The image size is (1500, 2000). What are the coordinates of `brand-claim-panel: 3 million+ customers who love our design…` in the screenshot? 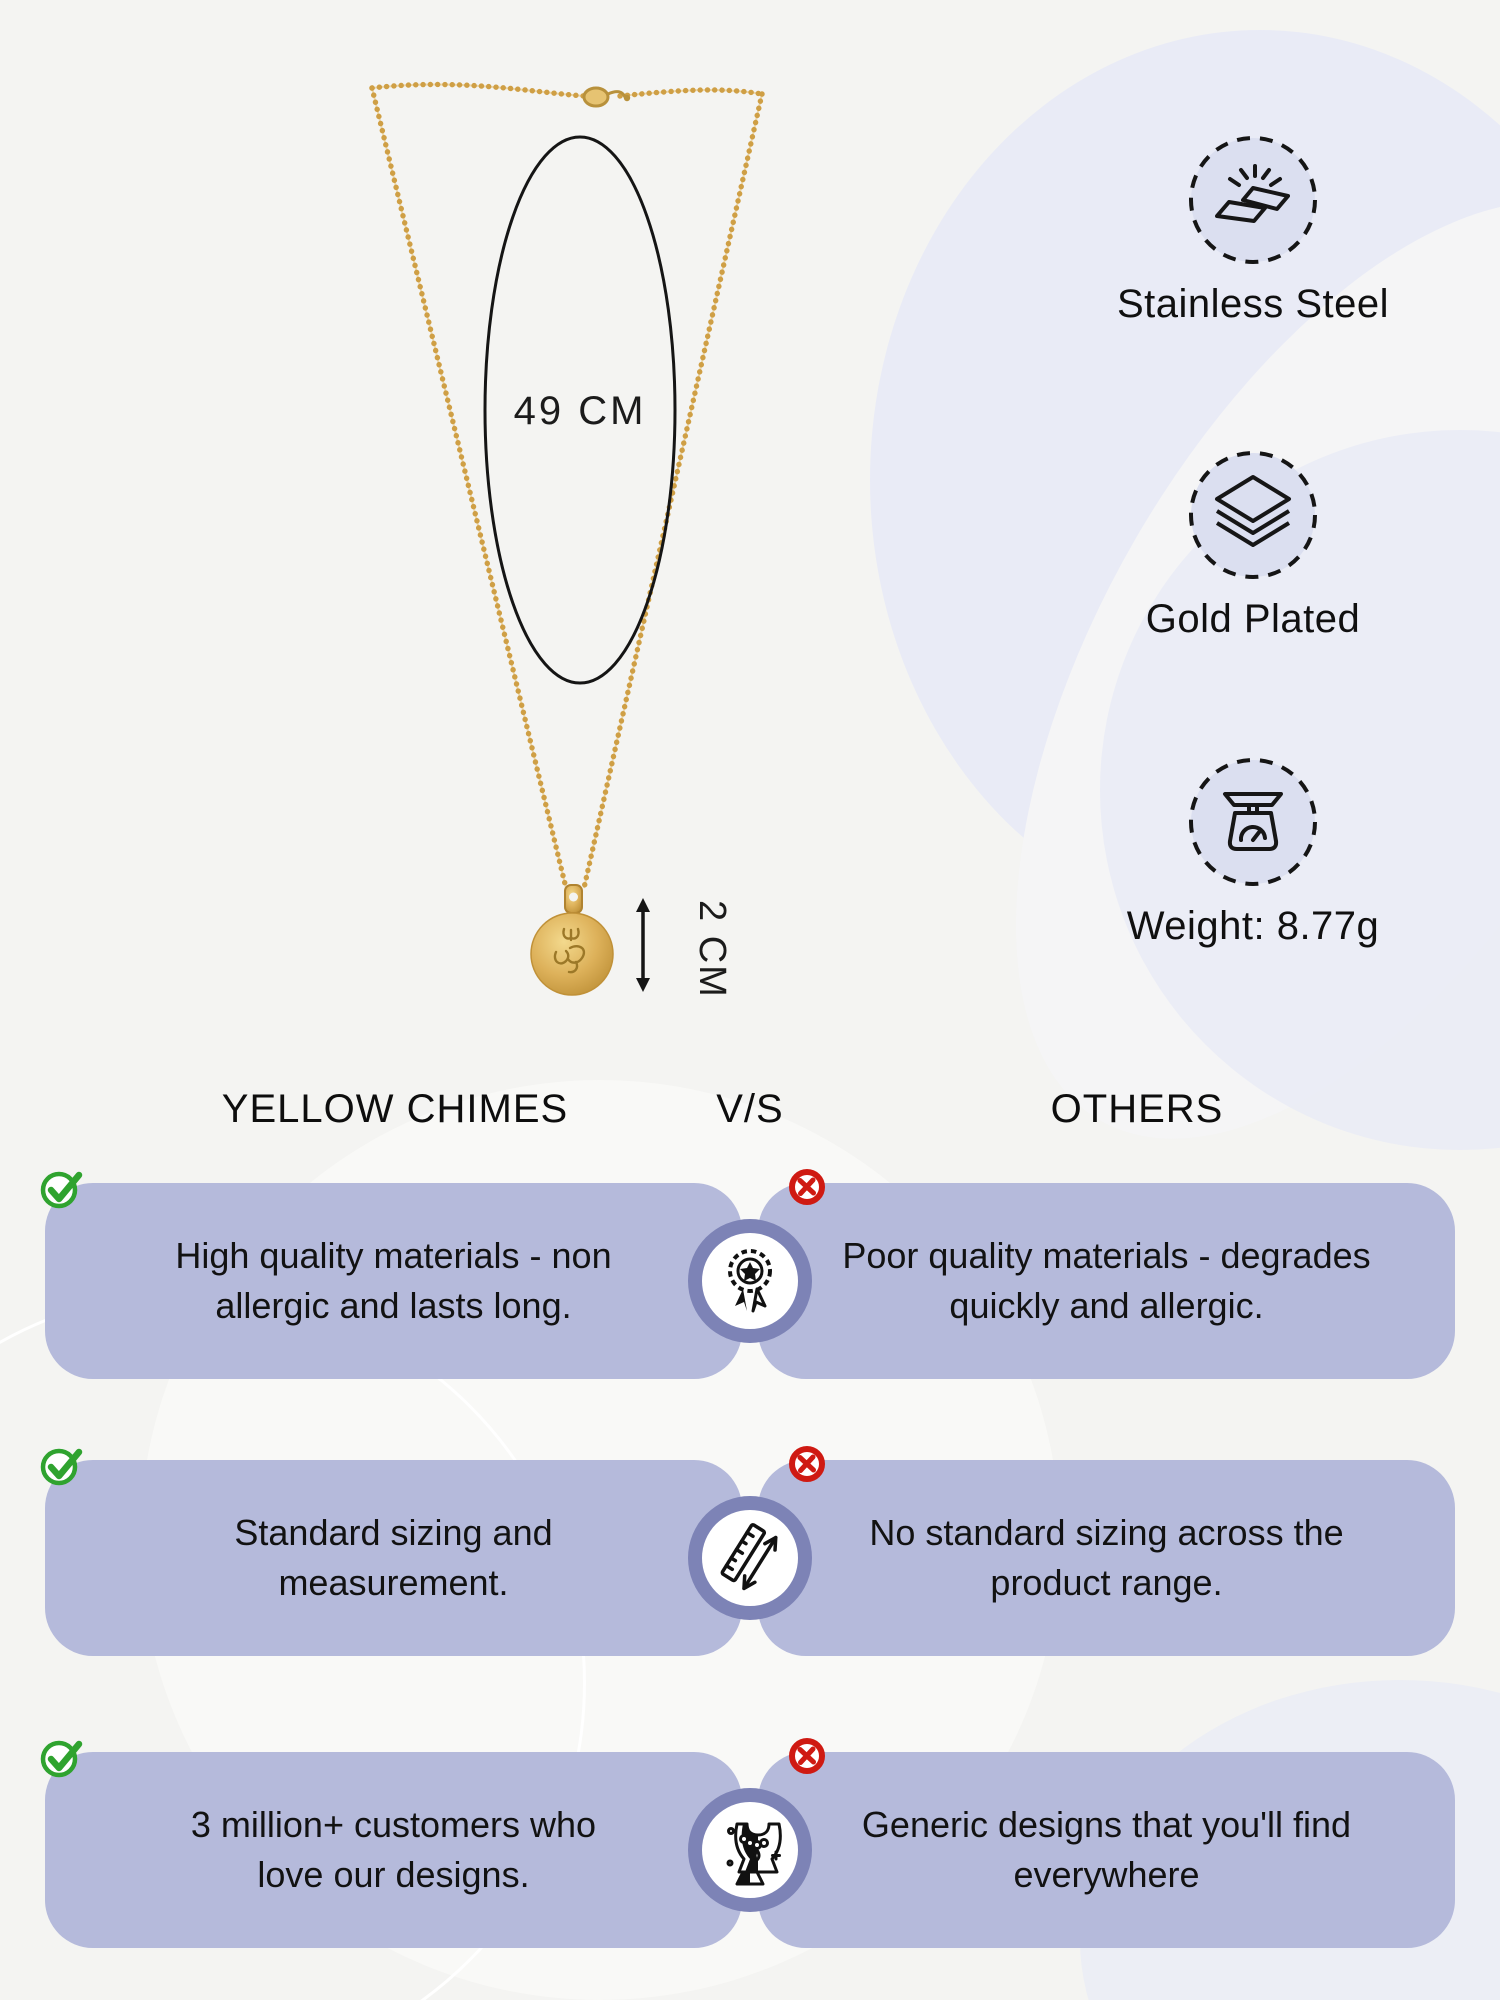 It's located at (393, 1850).